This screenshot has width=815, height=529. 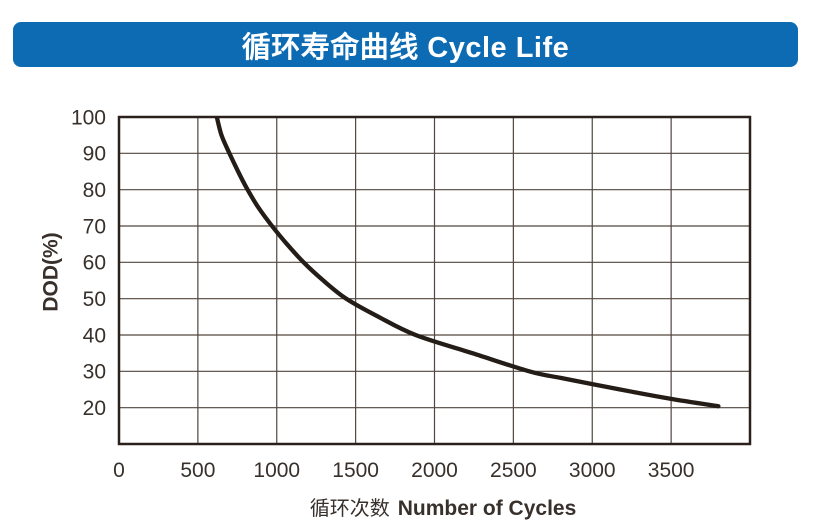 What do you see at coordinates (405, 47) in the screenshot?
I see `page-title: 循环寿命曲线 Cycle Life` at bounding box center [405, 47].